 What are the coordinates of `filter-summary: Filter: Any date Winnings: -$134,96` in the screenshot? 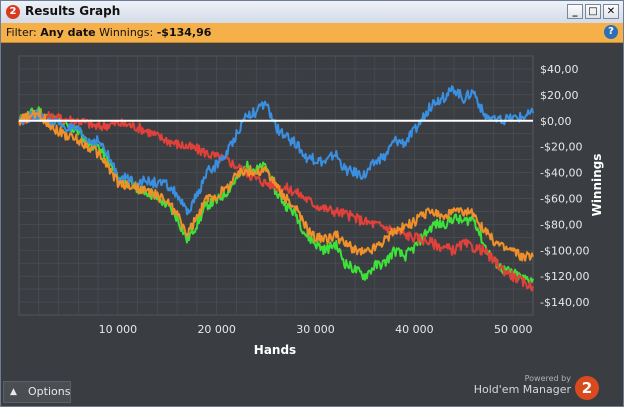 It's located at (108, 32).